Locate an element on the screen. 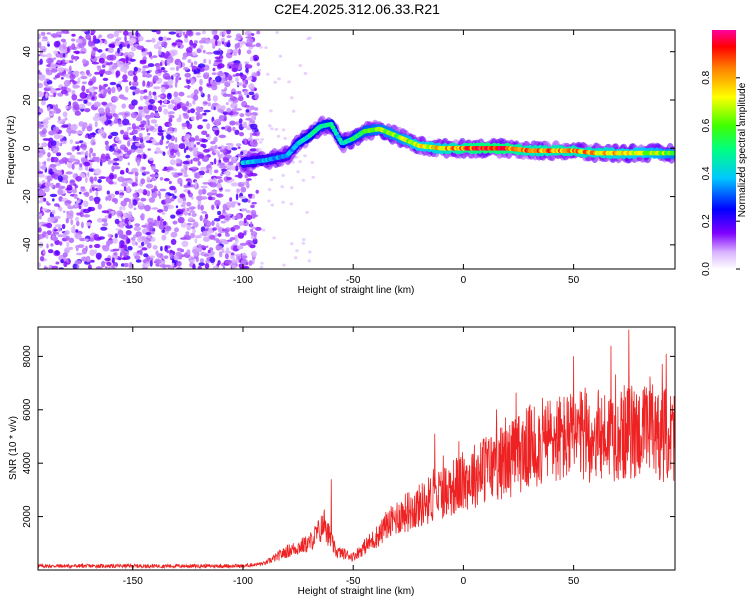 This screenshot has height=600, width=750. heatmap-y-tick-label: -20 is located at coordinates (27, 196).